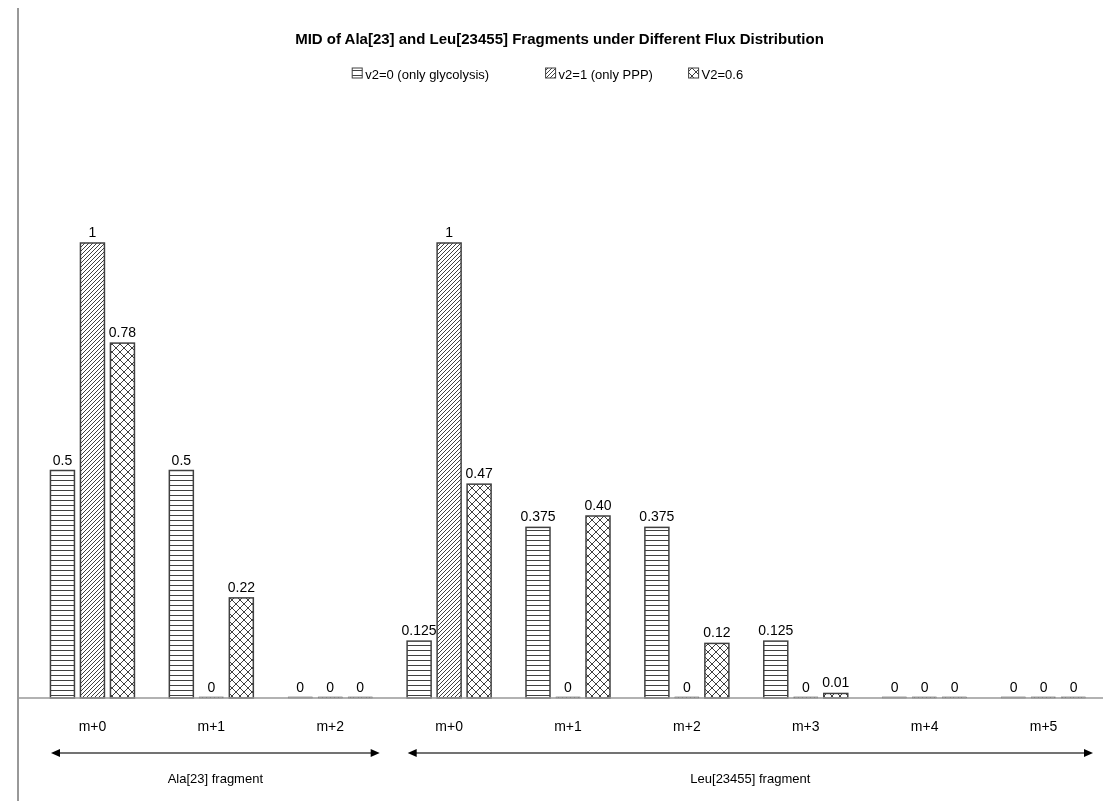 This screenshot has width=1103, height=801. Describe the element at coordinates (805, 726) in the screenshot. I see `x-tick-label: m+3` at that location.